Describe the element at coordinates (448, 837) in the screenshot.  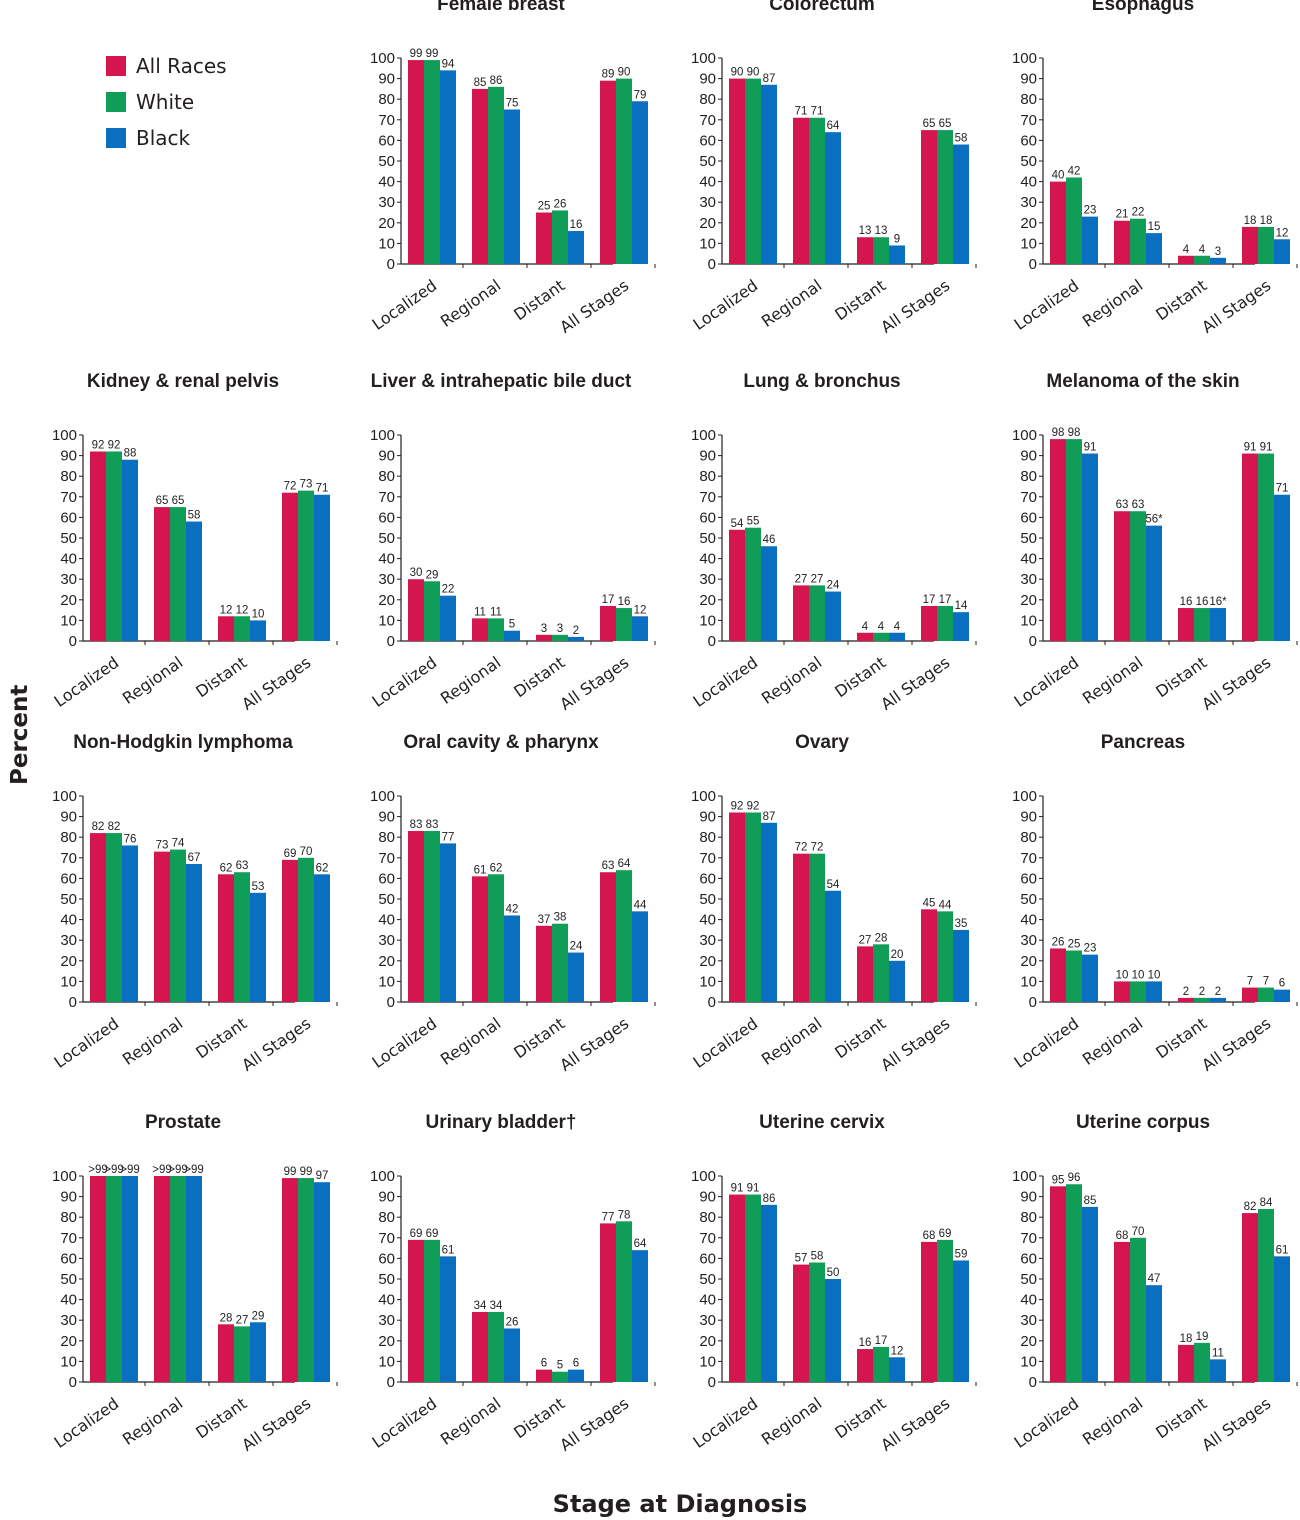
I see `data-label: 77` at that location.